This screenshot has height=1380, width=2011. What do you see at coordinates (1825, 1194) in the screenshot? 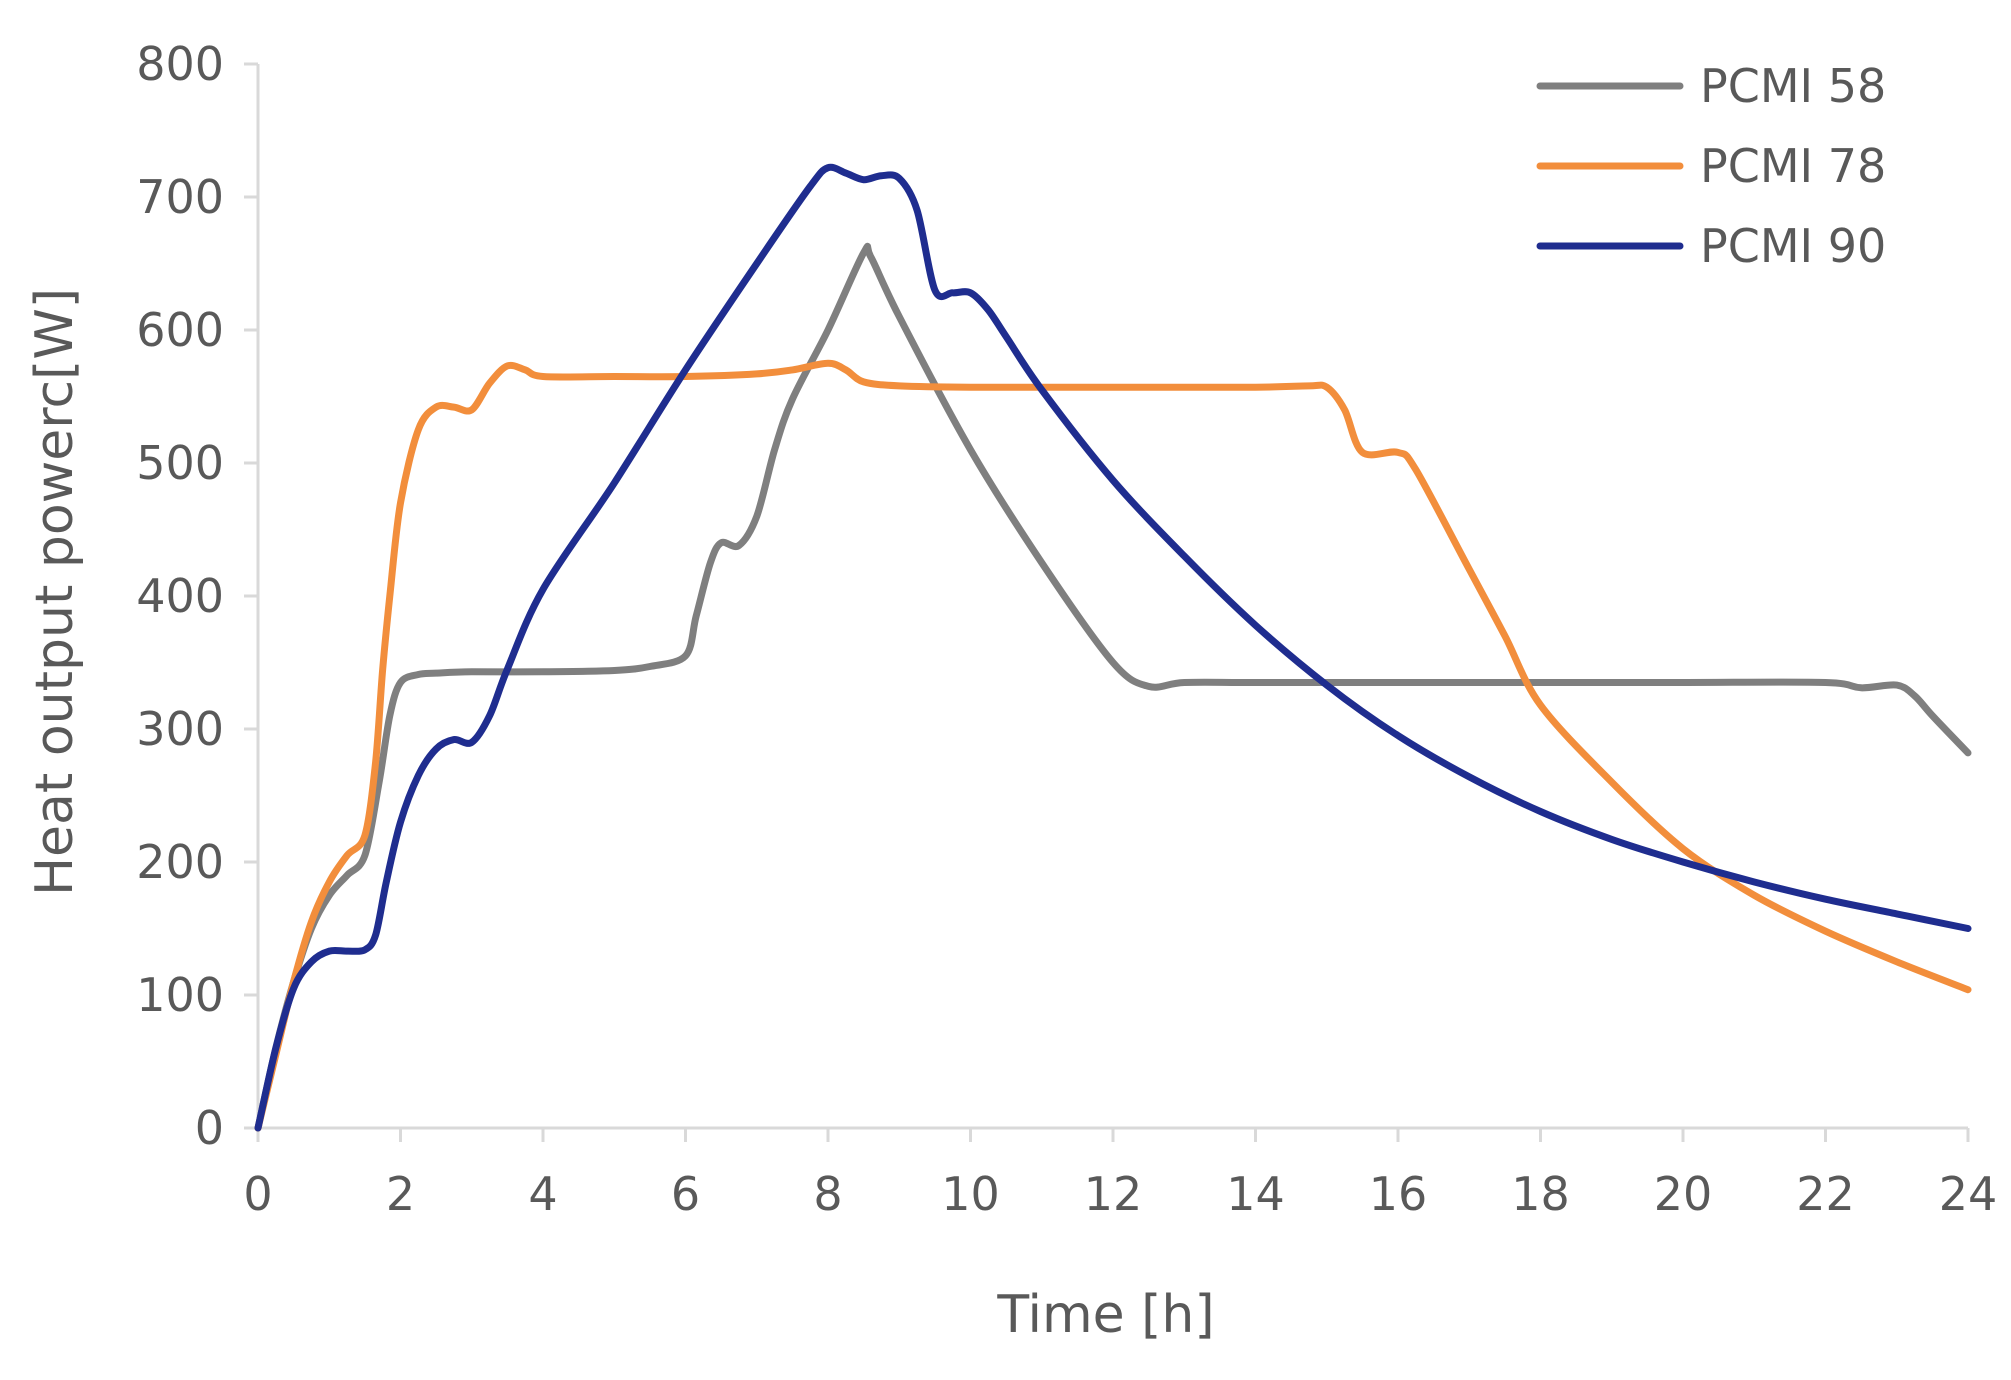
I see `x-tick-label: 22` at bounding box center [1825, 1194].